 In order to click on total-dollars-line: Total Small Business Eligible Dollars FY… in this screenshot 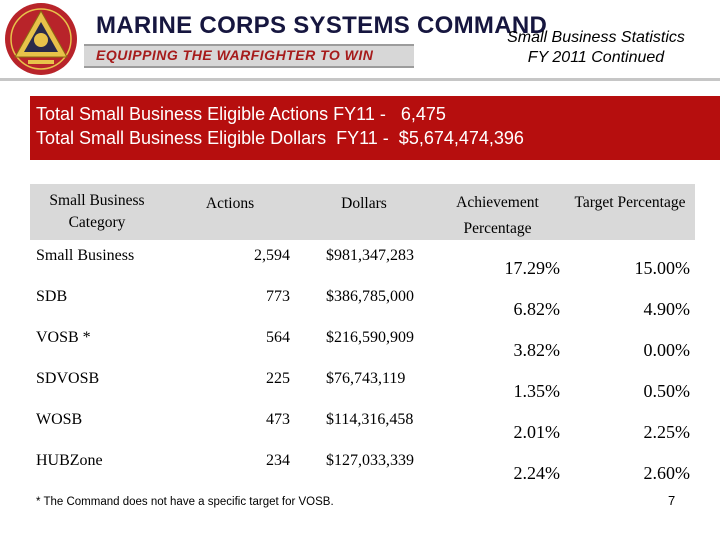, I will do `click(280, 138)`.